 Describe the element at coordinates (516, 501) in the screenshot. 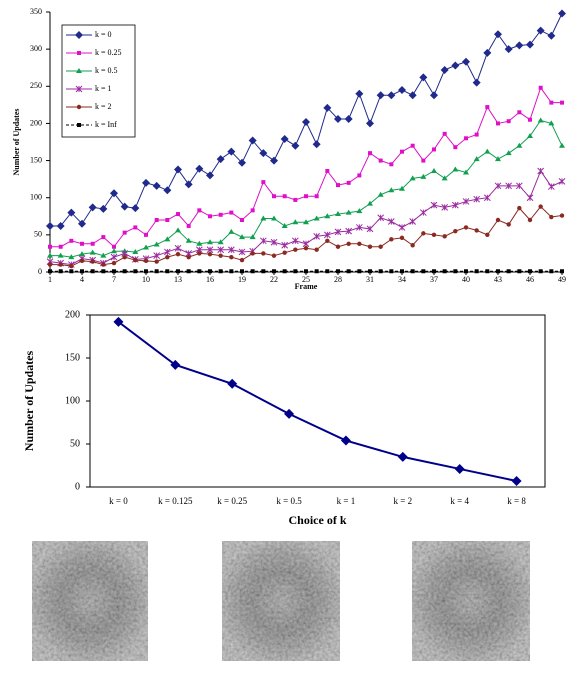

I see `x-tick-label: k = 8` at that location.